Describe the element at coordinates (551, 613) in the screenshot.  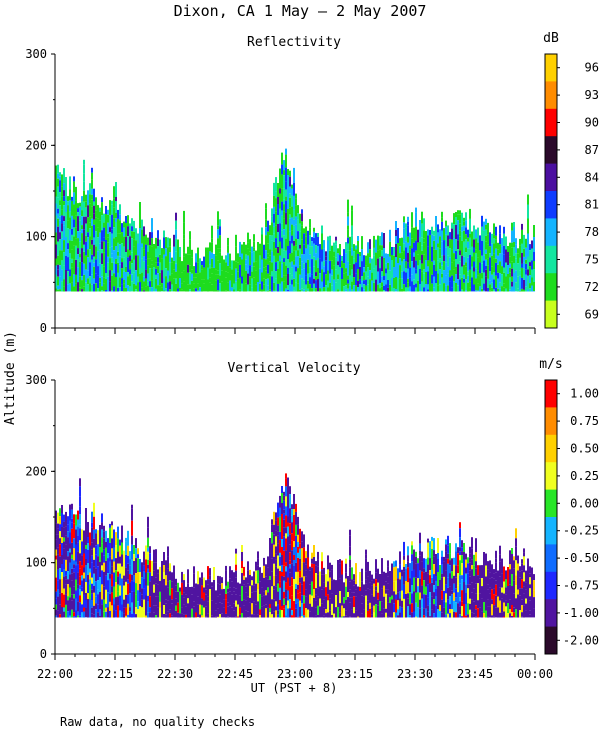
I see `colorbar-swatch` at that location.